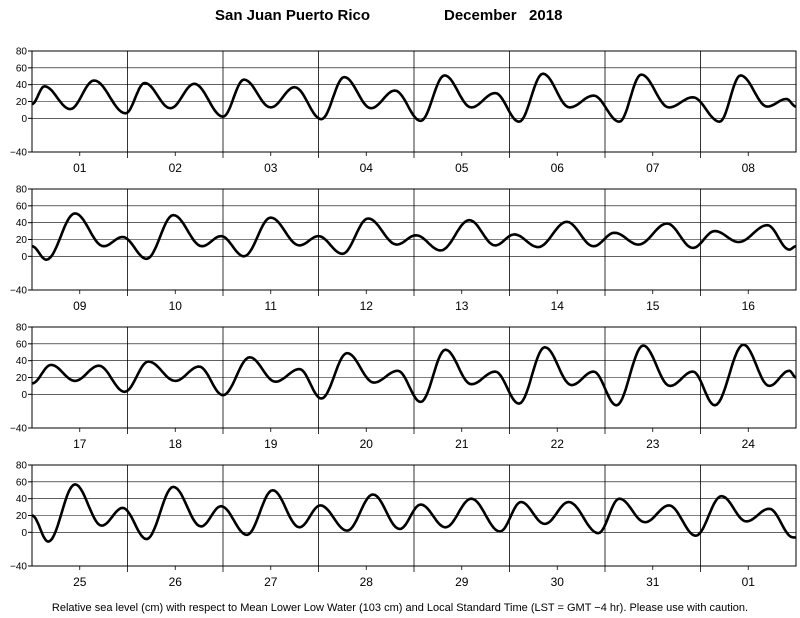 Image resolution: width=800 pixels, height=618 pixels. Describe the element at coordinates (558, 306) in the screenshot. I see `day-label: 14` at that location.